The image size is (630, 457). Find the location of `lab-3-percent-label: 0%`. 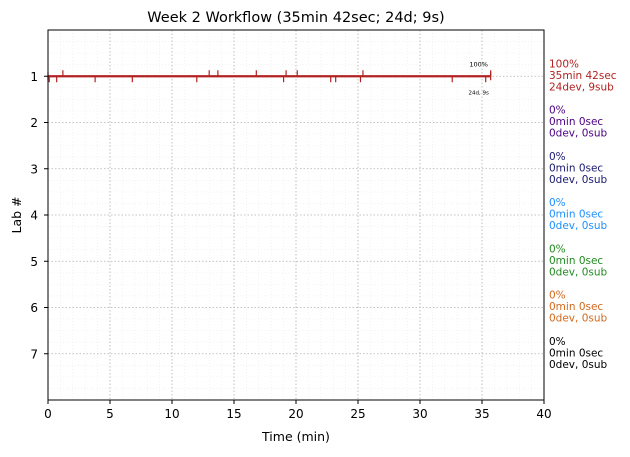

lab-3-percent-label: 0% is located at coordinates (557, 157).